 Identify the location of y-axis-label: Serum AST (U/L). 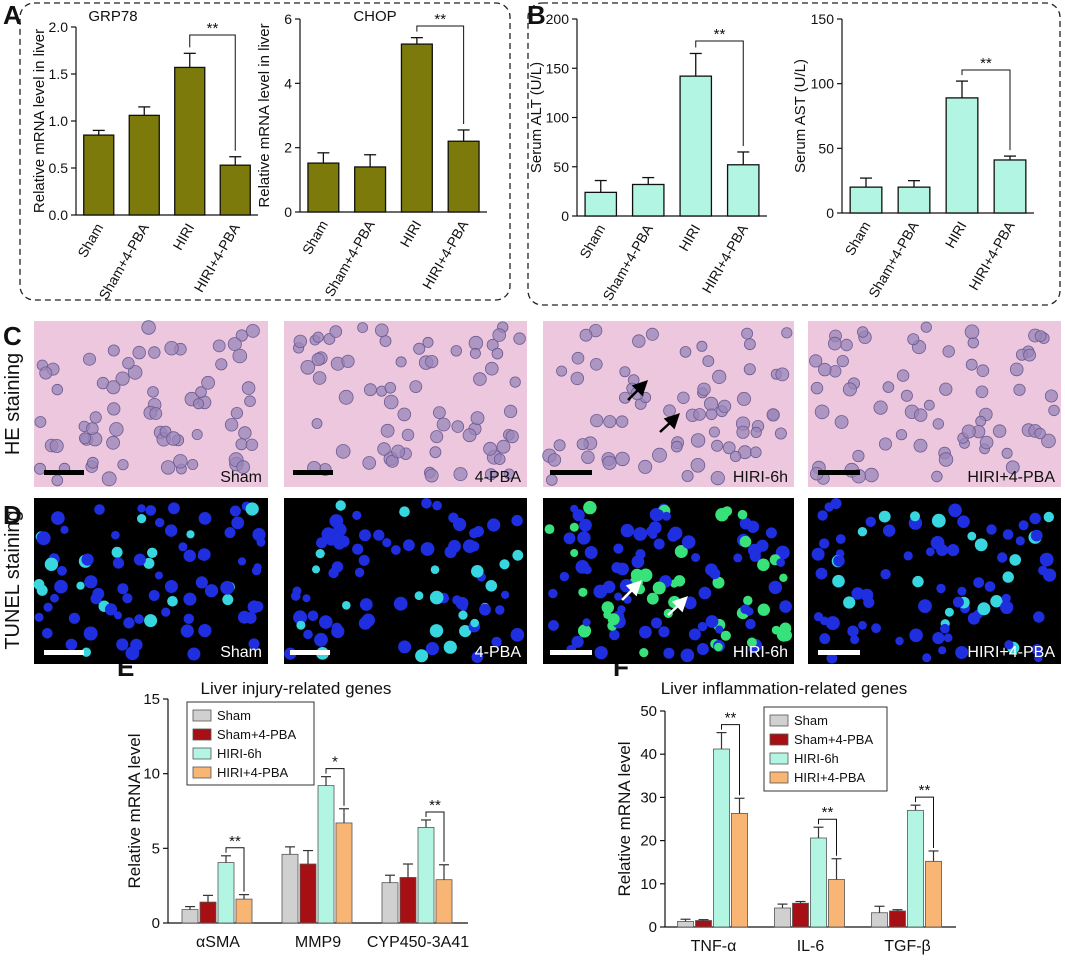
(800, 116).